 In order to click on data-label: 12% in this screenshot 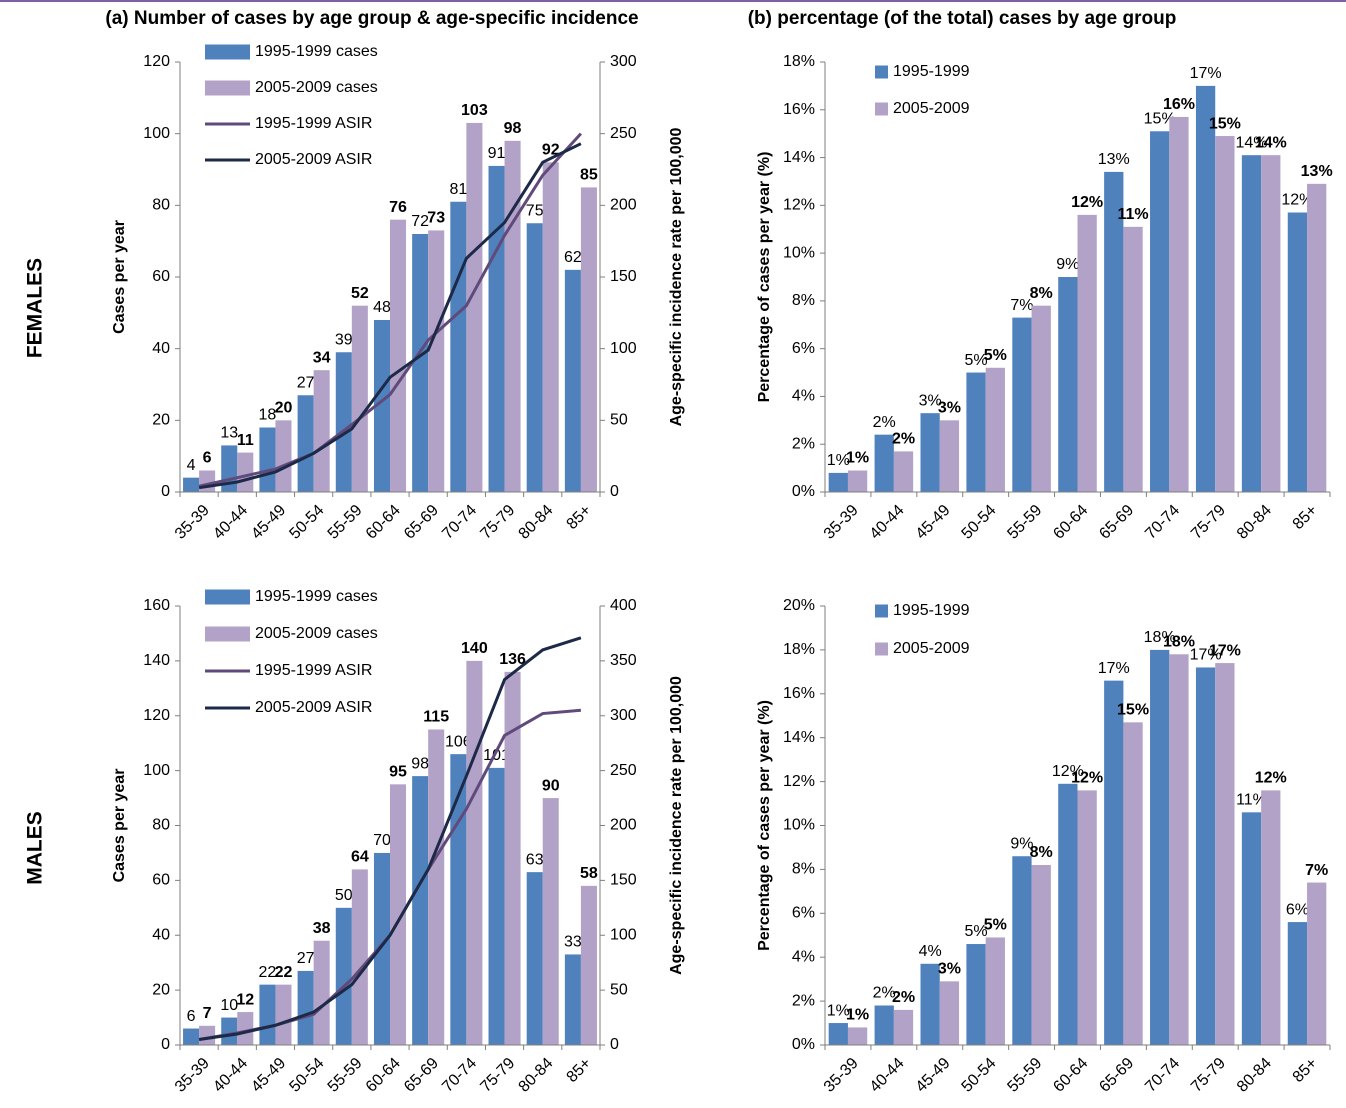, I will do `click(1087, 202)`.